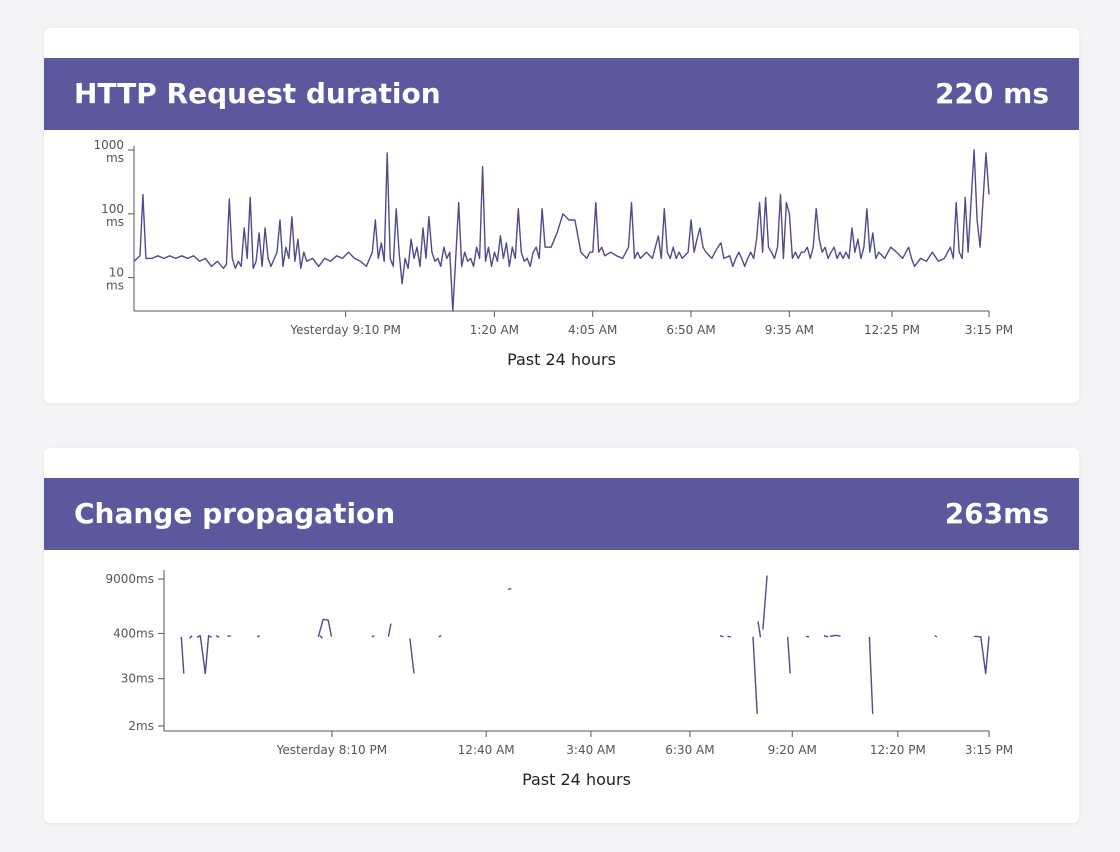 The width and height of the screenshot is (1120, 852). Describe the element at coordinates (590, 750) in the screenshot. I see `x-tick-label: 3:40 AM` at that location.